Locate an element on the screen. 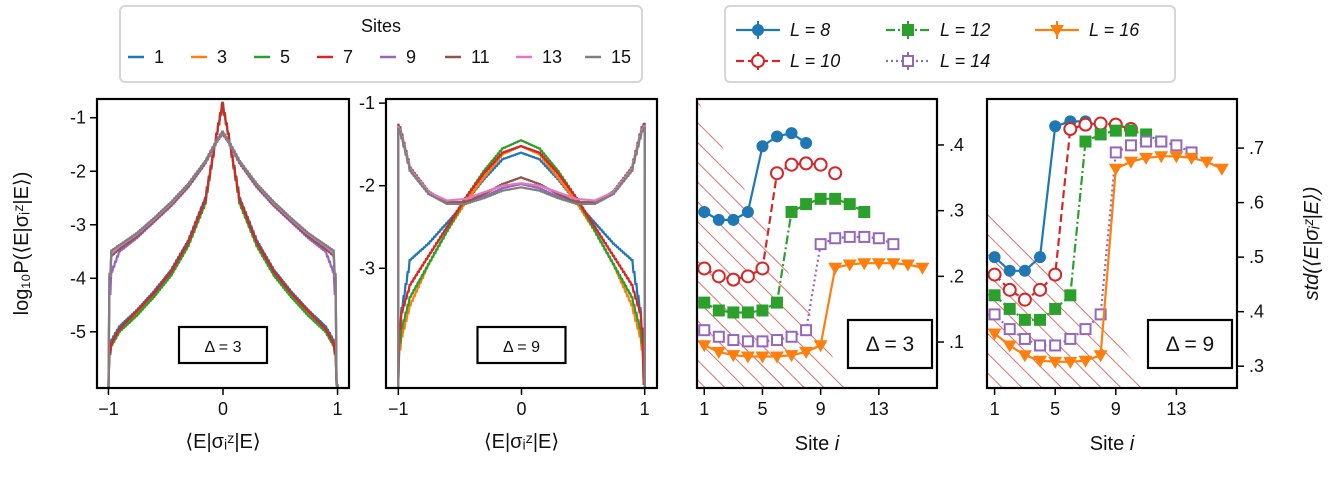  x-axis-label: Site i is located at coordinates (817, 444).